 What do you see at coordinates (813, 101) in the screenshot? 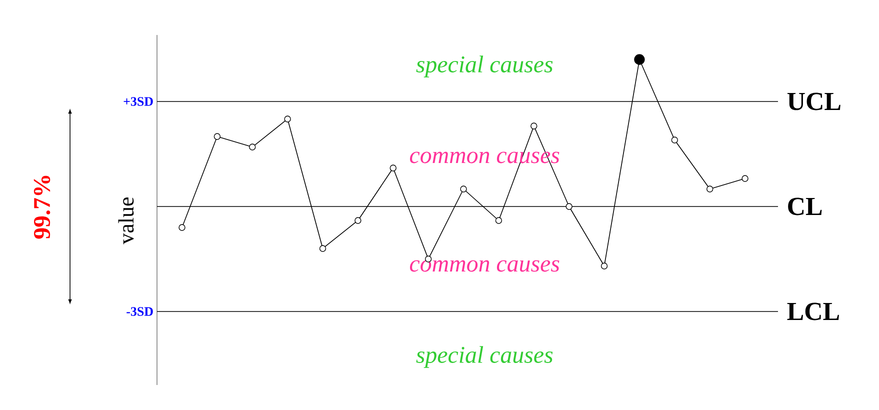
I see `ref-line-label: UCL` at bounding box center [813, 101].